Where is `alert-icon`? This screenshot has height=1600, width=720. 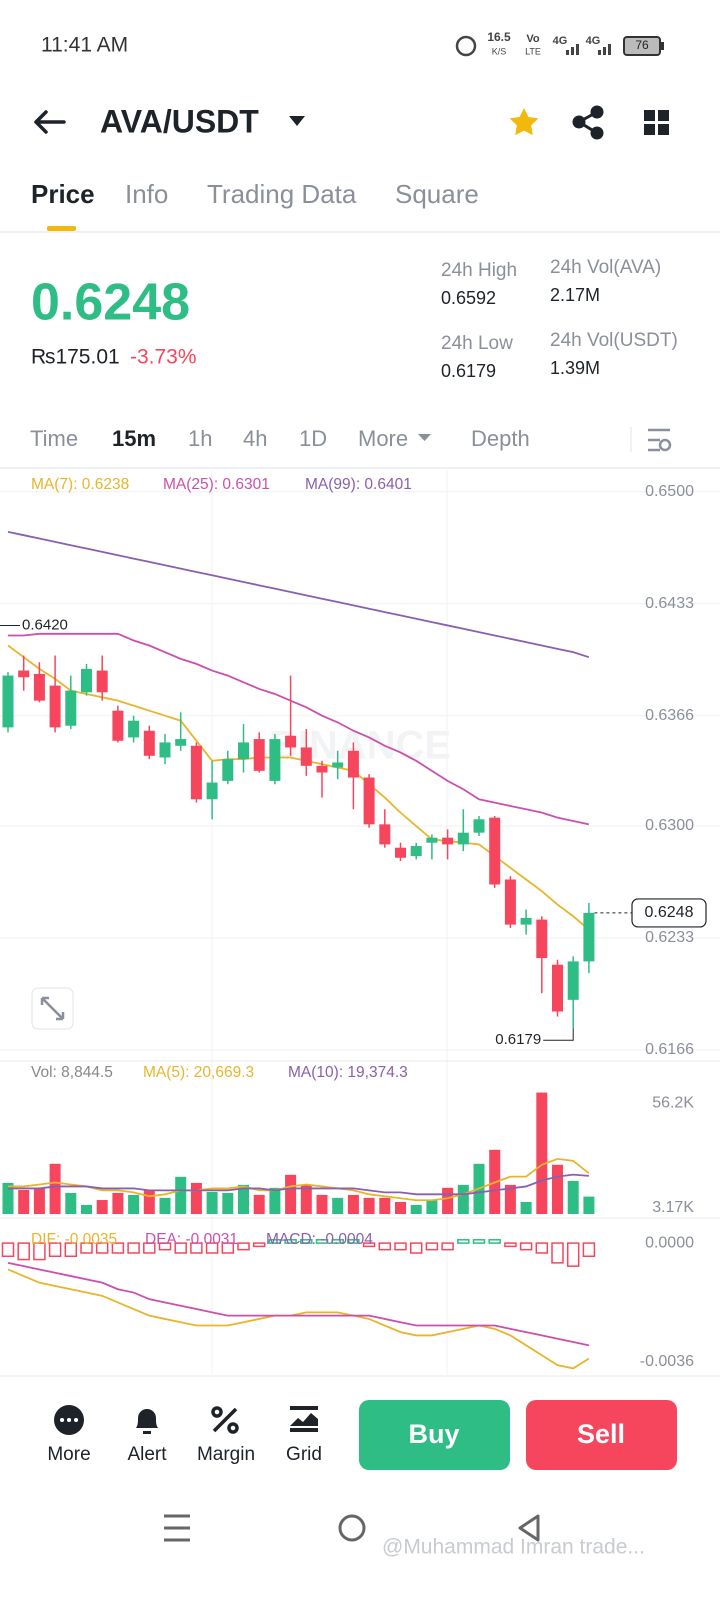
alert-icon is located at coordinates (147, 1421).